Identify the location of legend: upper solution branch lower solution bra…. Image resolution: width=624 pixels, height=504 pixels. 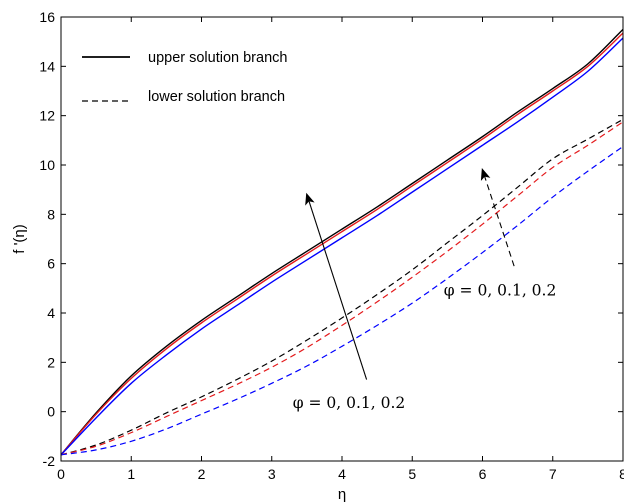
(184, 77).